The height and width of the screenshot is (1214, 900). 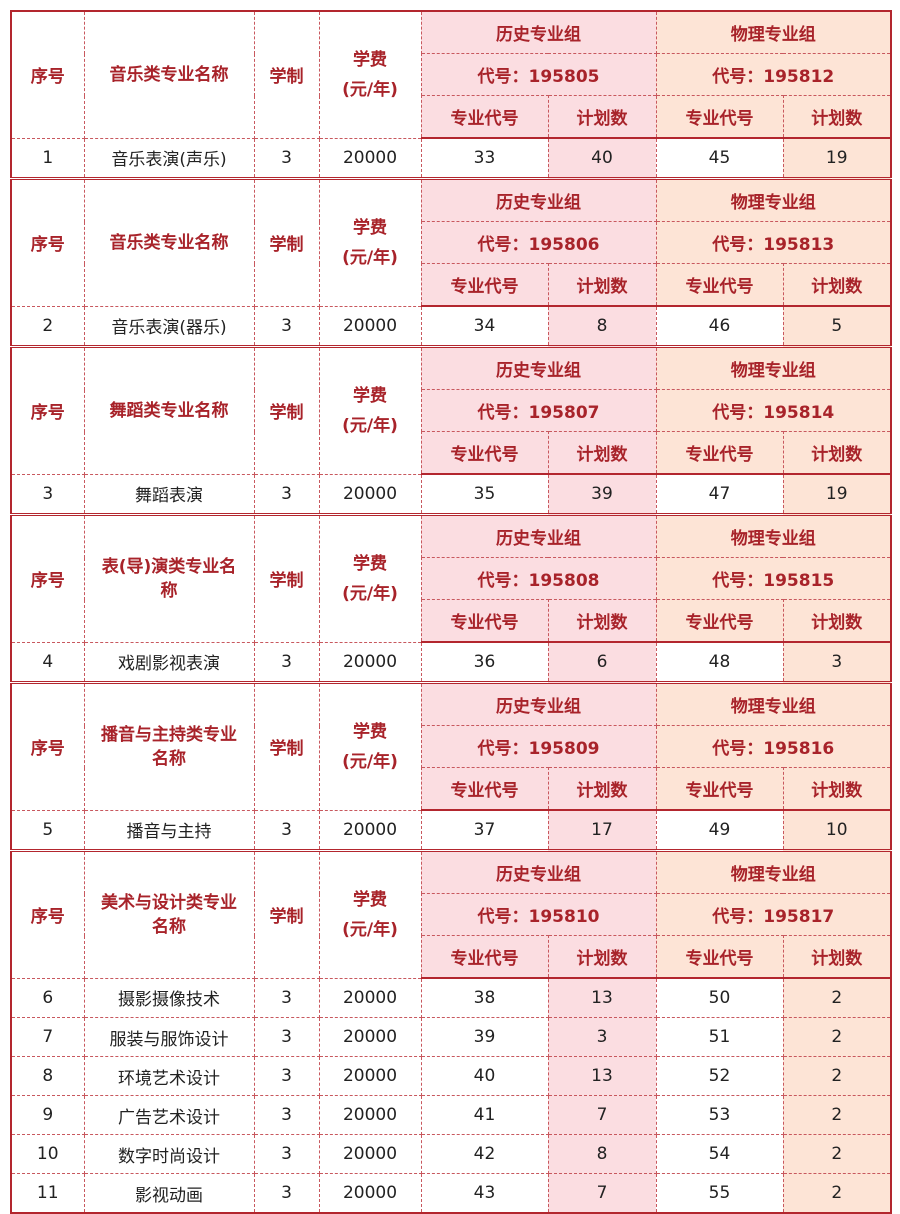 What do you see at coordinates (602, 326) in the screenshot?
I see `row-history-plan: 8` at bounding box center [602, 326].